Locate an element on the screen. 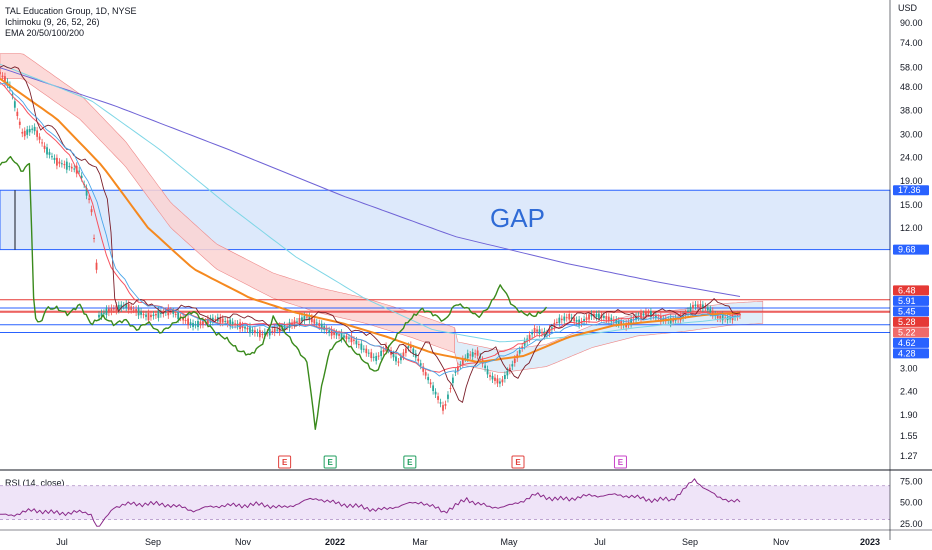 This screenshot has height=550, width=932. legend-ichimoku: Ichimoku (9, 26, 52, 26) is located at coordinates (52, 22).